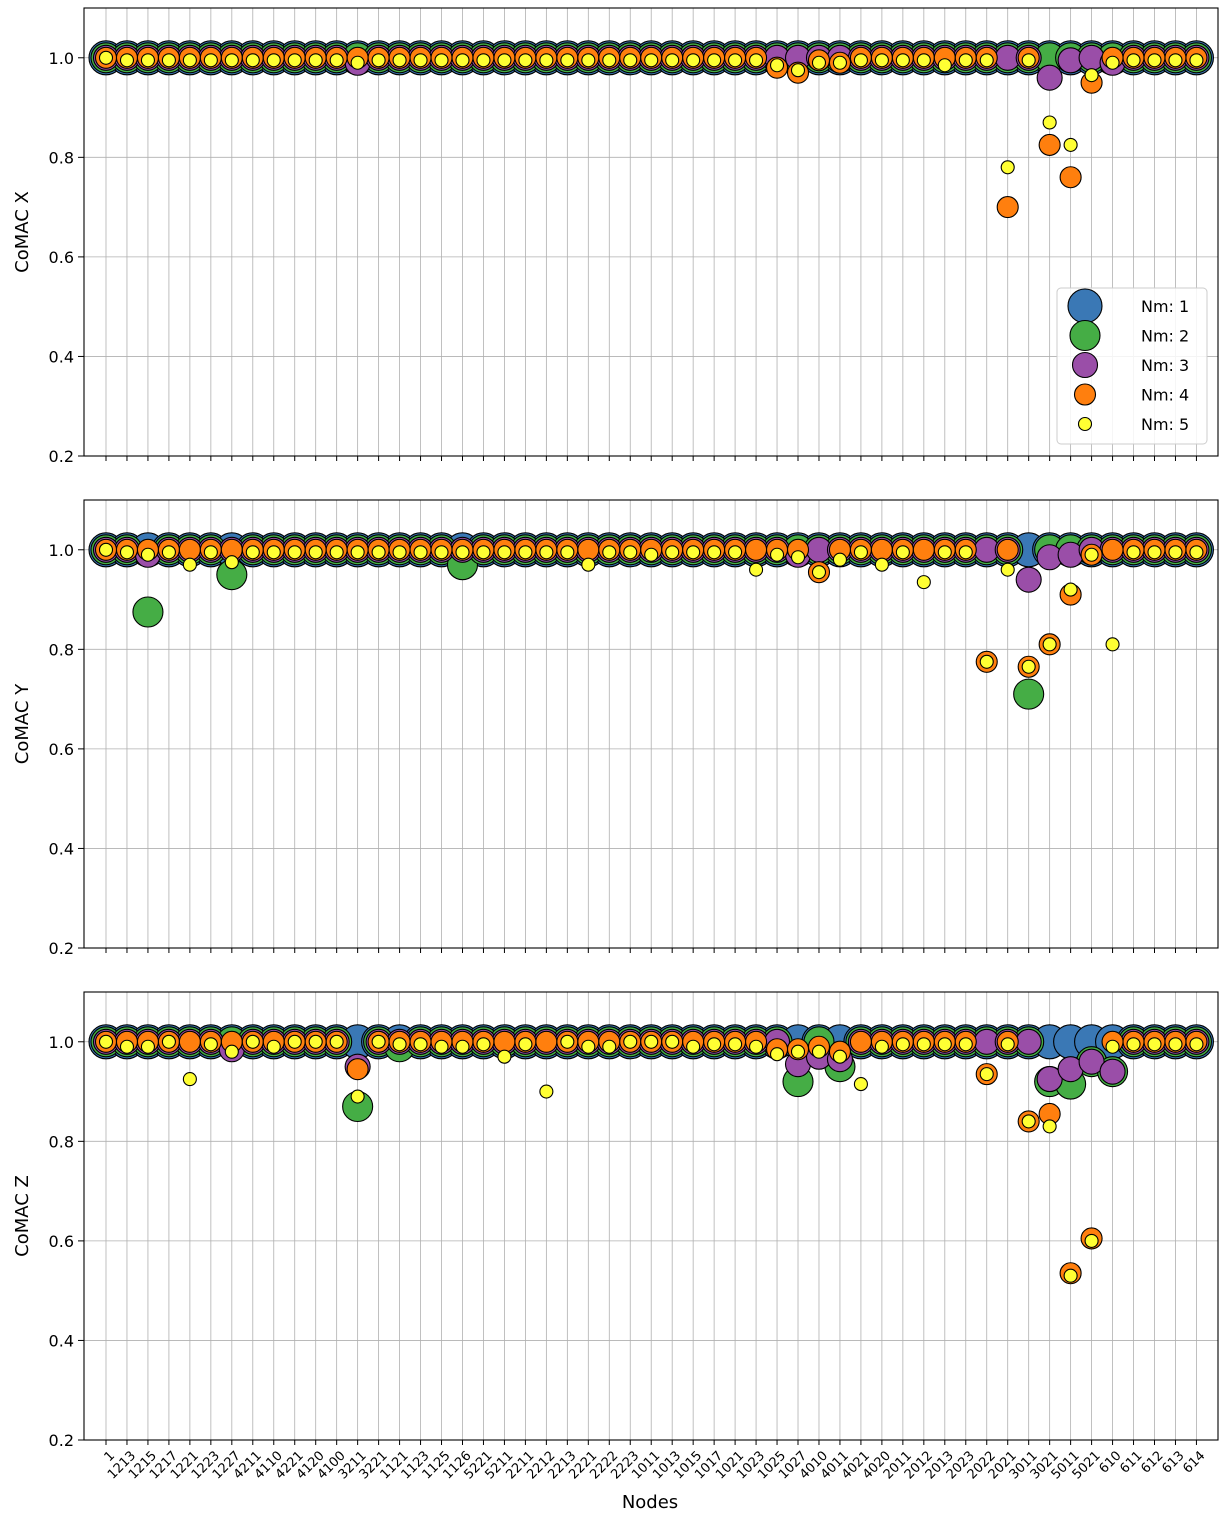 The image size is (1220, 1514). I want to click on y-axis-label: CoMAC X, so click(22, 232).